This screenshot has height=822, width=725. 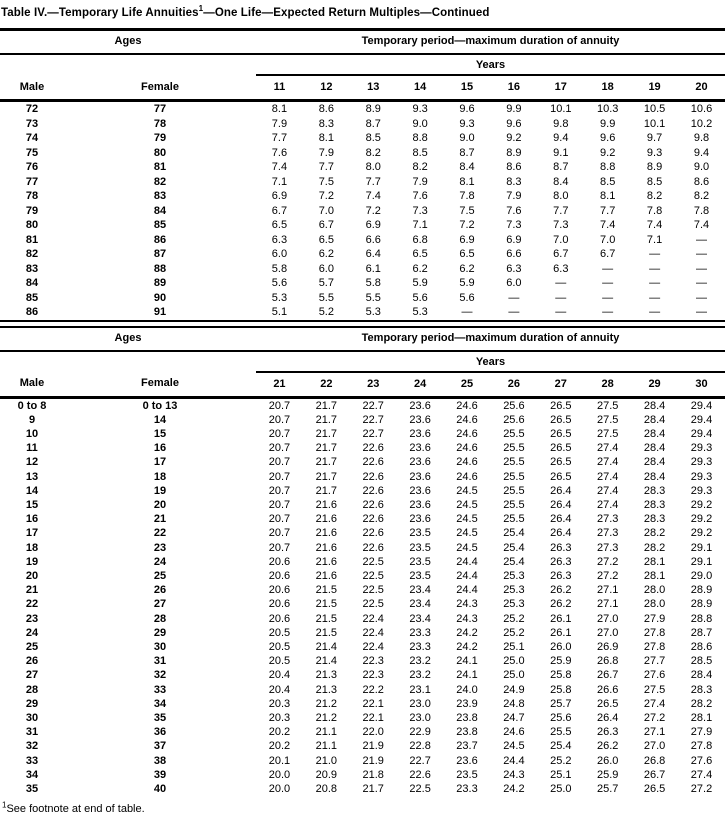 What do you see at coordinates (561, 788) in the screenshot?
I see `multiple-value-cell: 25.0` at bounding box center [561, 788].